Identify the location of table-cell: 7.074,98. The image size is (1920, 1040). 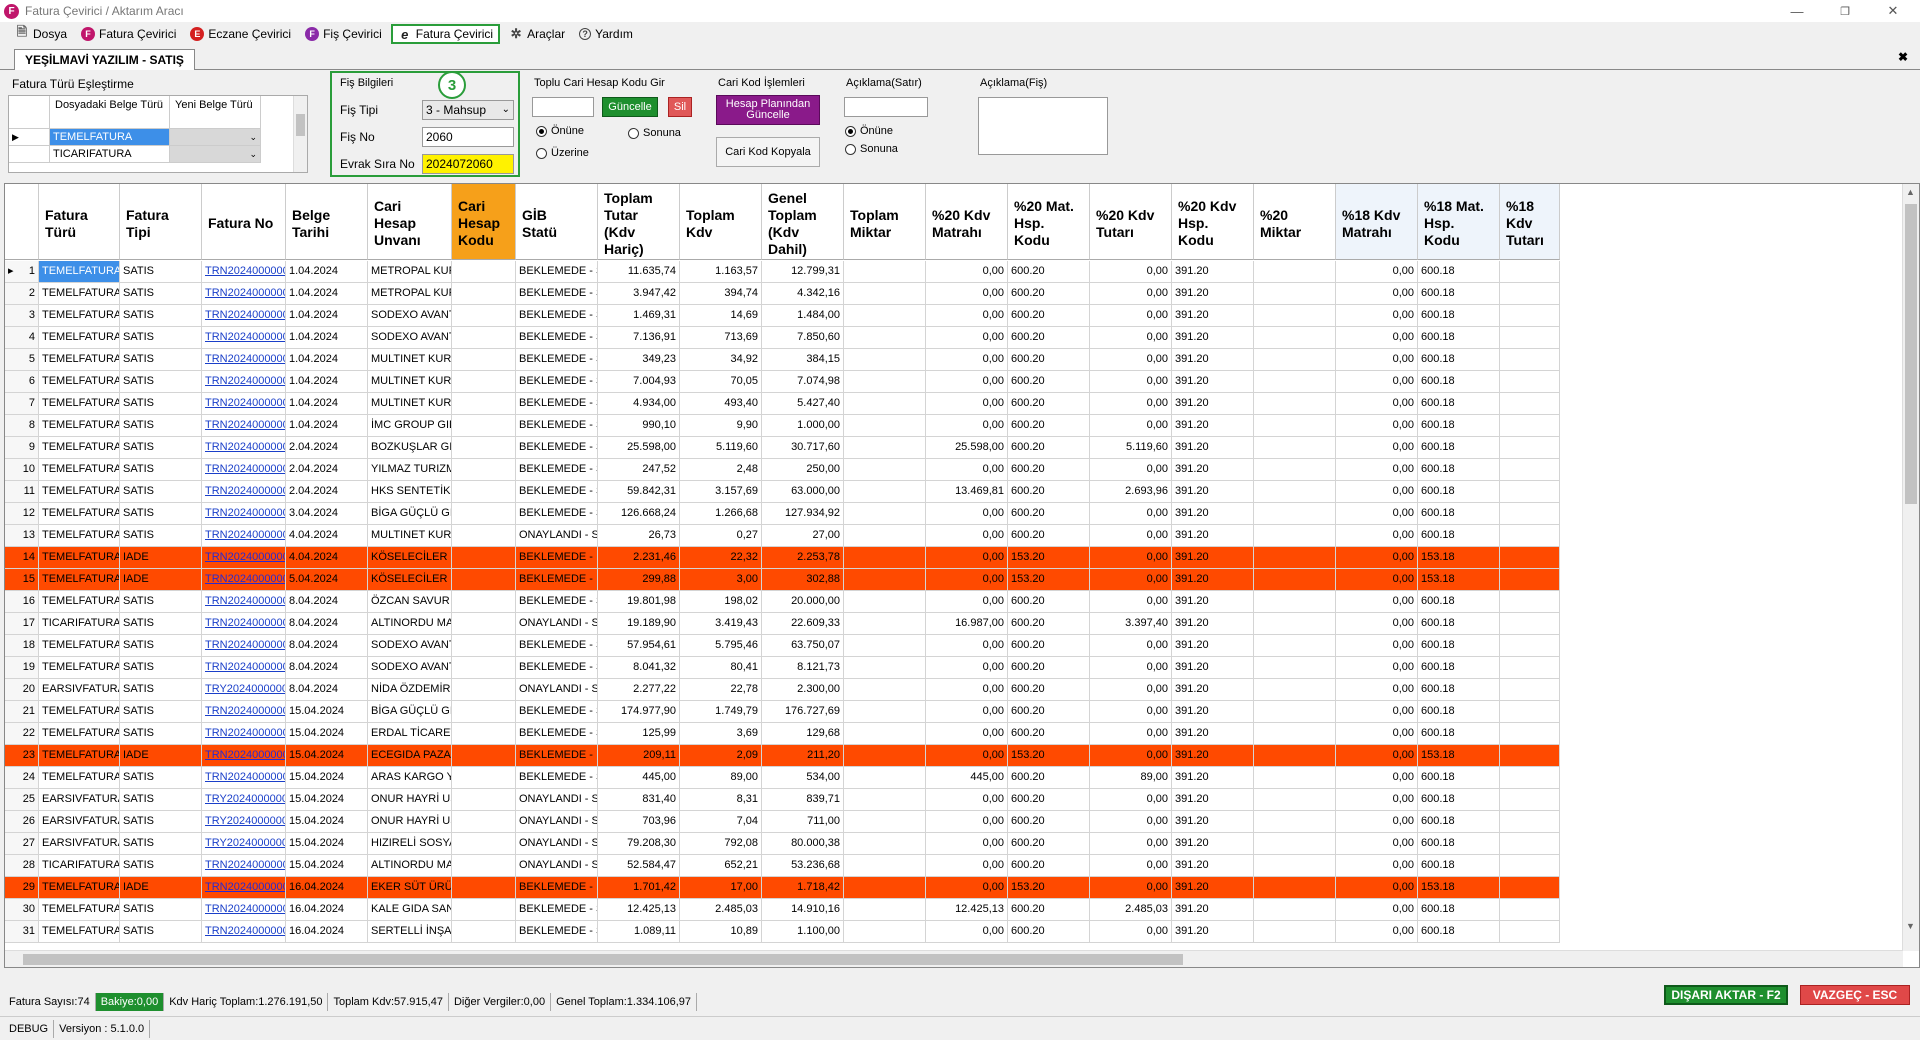
(803, 382).